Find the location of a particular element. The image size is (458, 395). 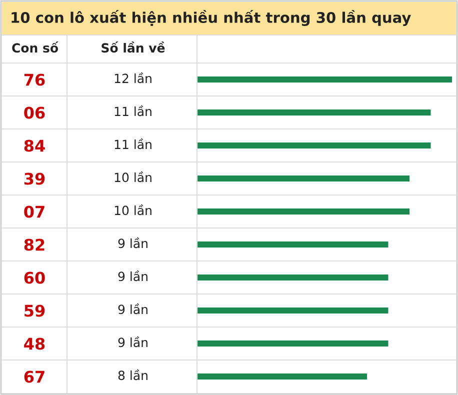

y-tick-label: 59 is located at coordinates (34, 310).